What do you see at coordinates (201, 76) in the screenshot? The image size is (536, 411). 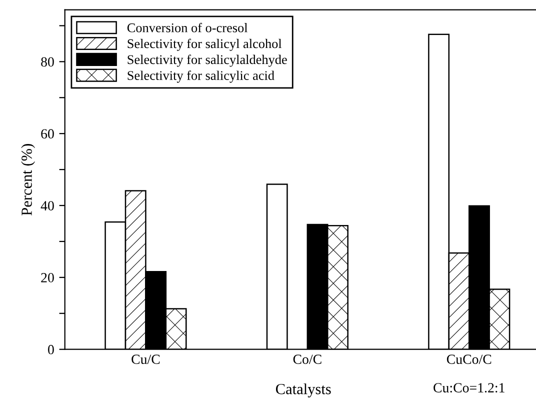 I see `legend-label: Selectivity for salicylic acid` at bounding box center [201, 76].